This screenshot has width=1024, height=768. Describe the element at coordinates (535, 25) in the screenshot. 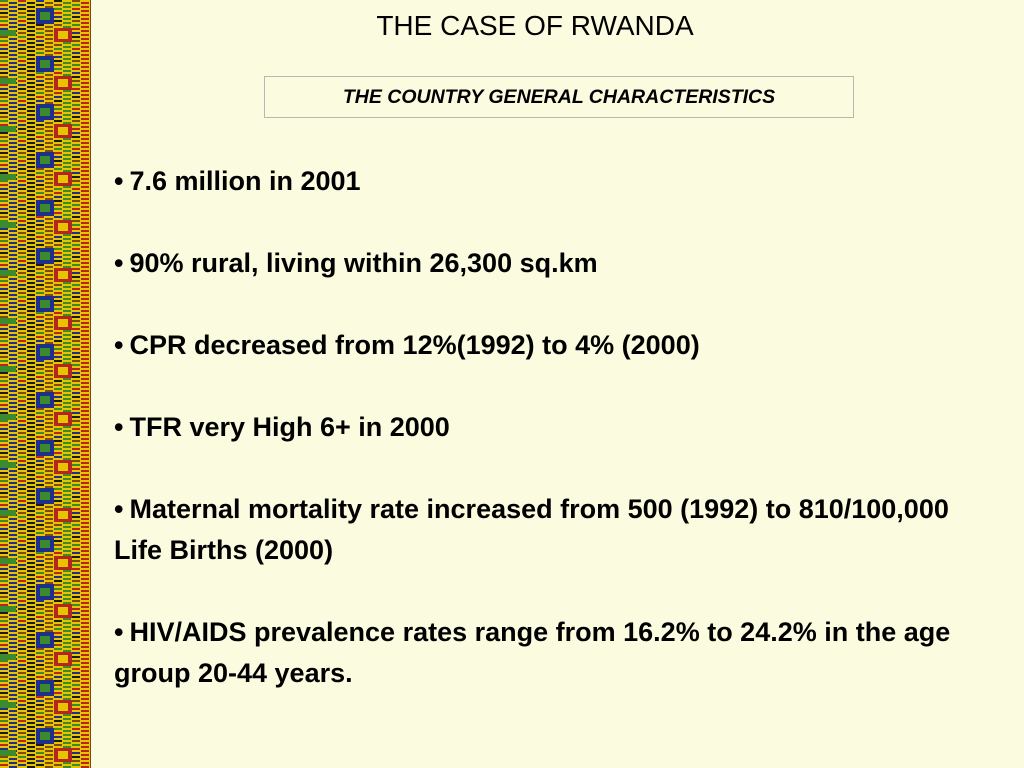

I see `slide-title: THE CASE OF RWANDA` at that location.